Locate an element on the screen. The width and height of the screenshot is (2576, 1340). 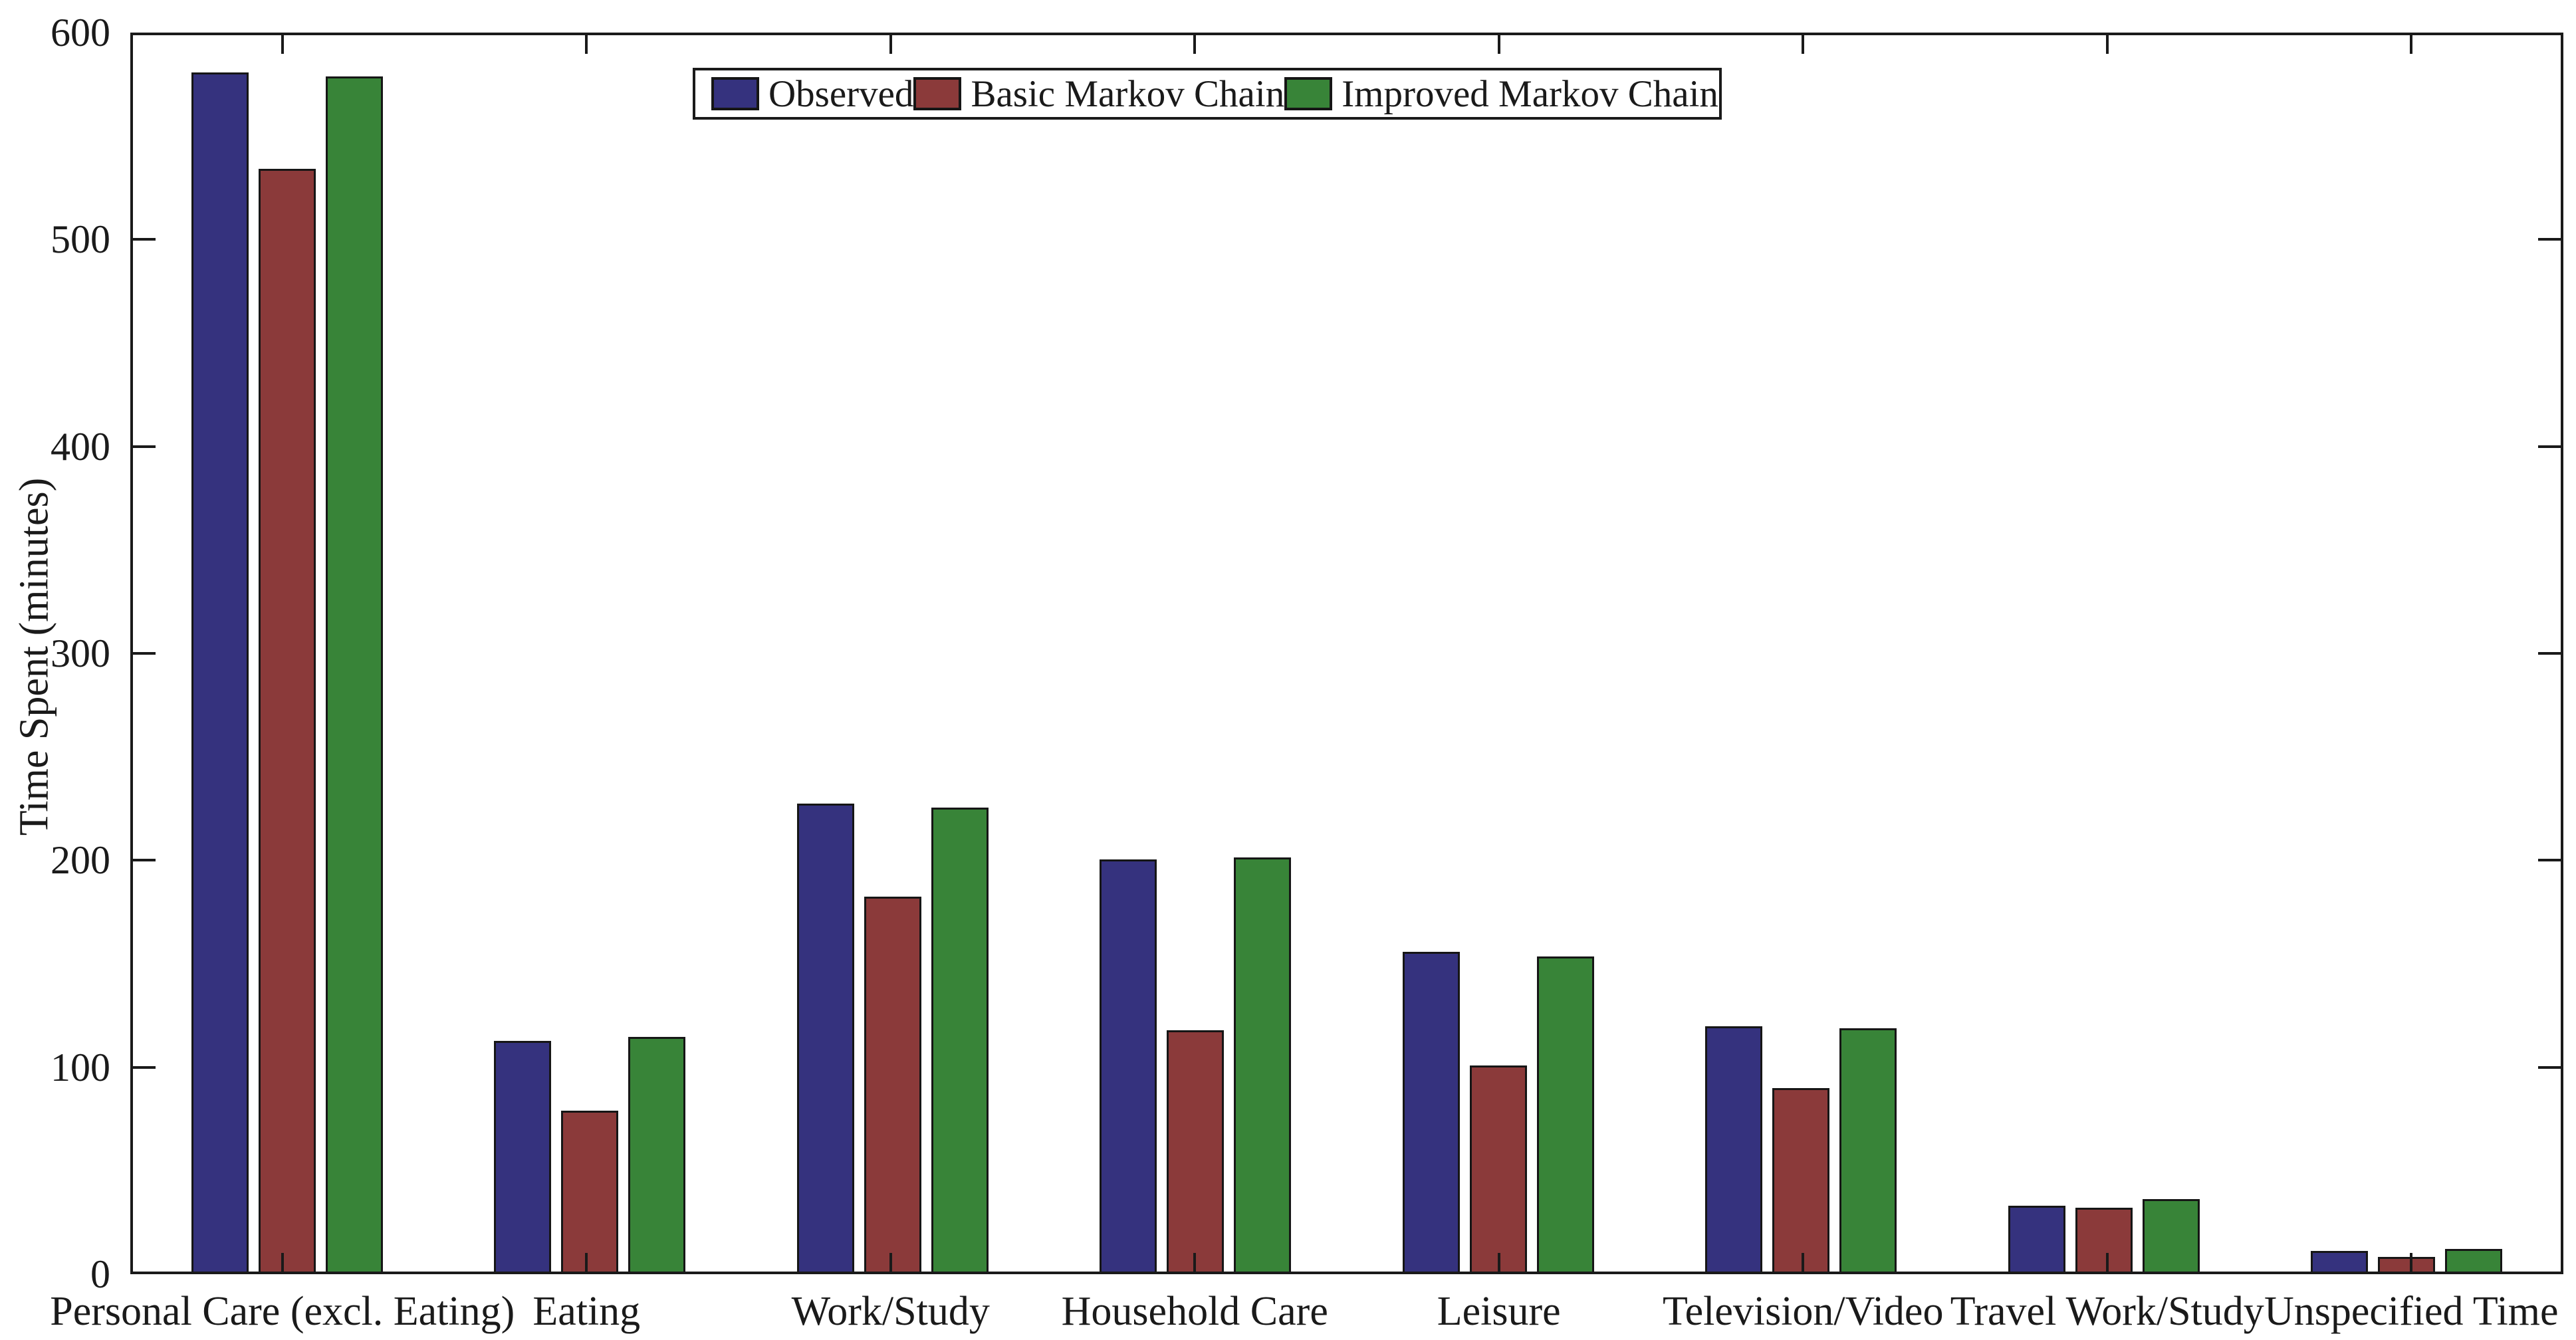
bar-observed-television-video is located at coordinates (1734, 1149).